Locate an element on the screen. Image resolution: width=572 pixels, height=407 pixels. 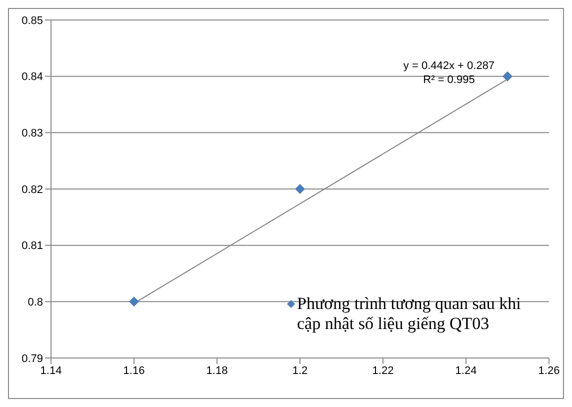
y-tick-label: 0.84 is located at coordinates (32, 77).